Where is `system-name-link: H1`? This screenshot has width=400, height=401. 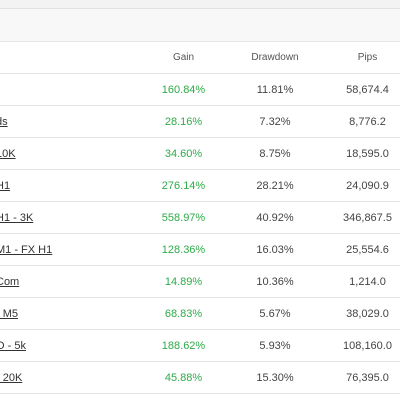
system-name-link: H1 is located at coordinates (5, 185).